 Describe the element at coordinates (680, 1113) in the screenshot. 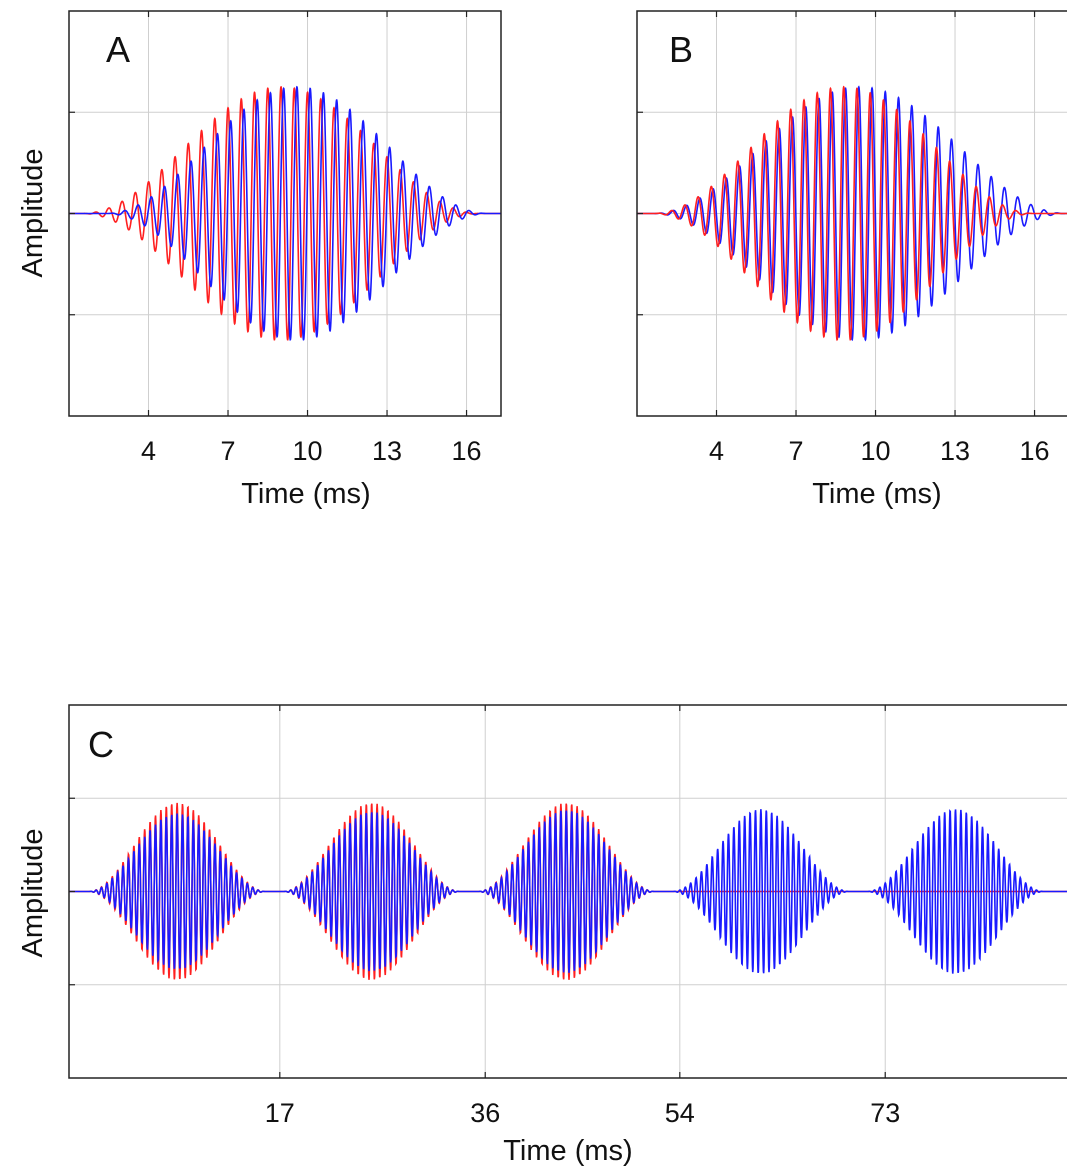

I see `panel-c-x-tick-label: 54` at that location.